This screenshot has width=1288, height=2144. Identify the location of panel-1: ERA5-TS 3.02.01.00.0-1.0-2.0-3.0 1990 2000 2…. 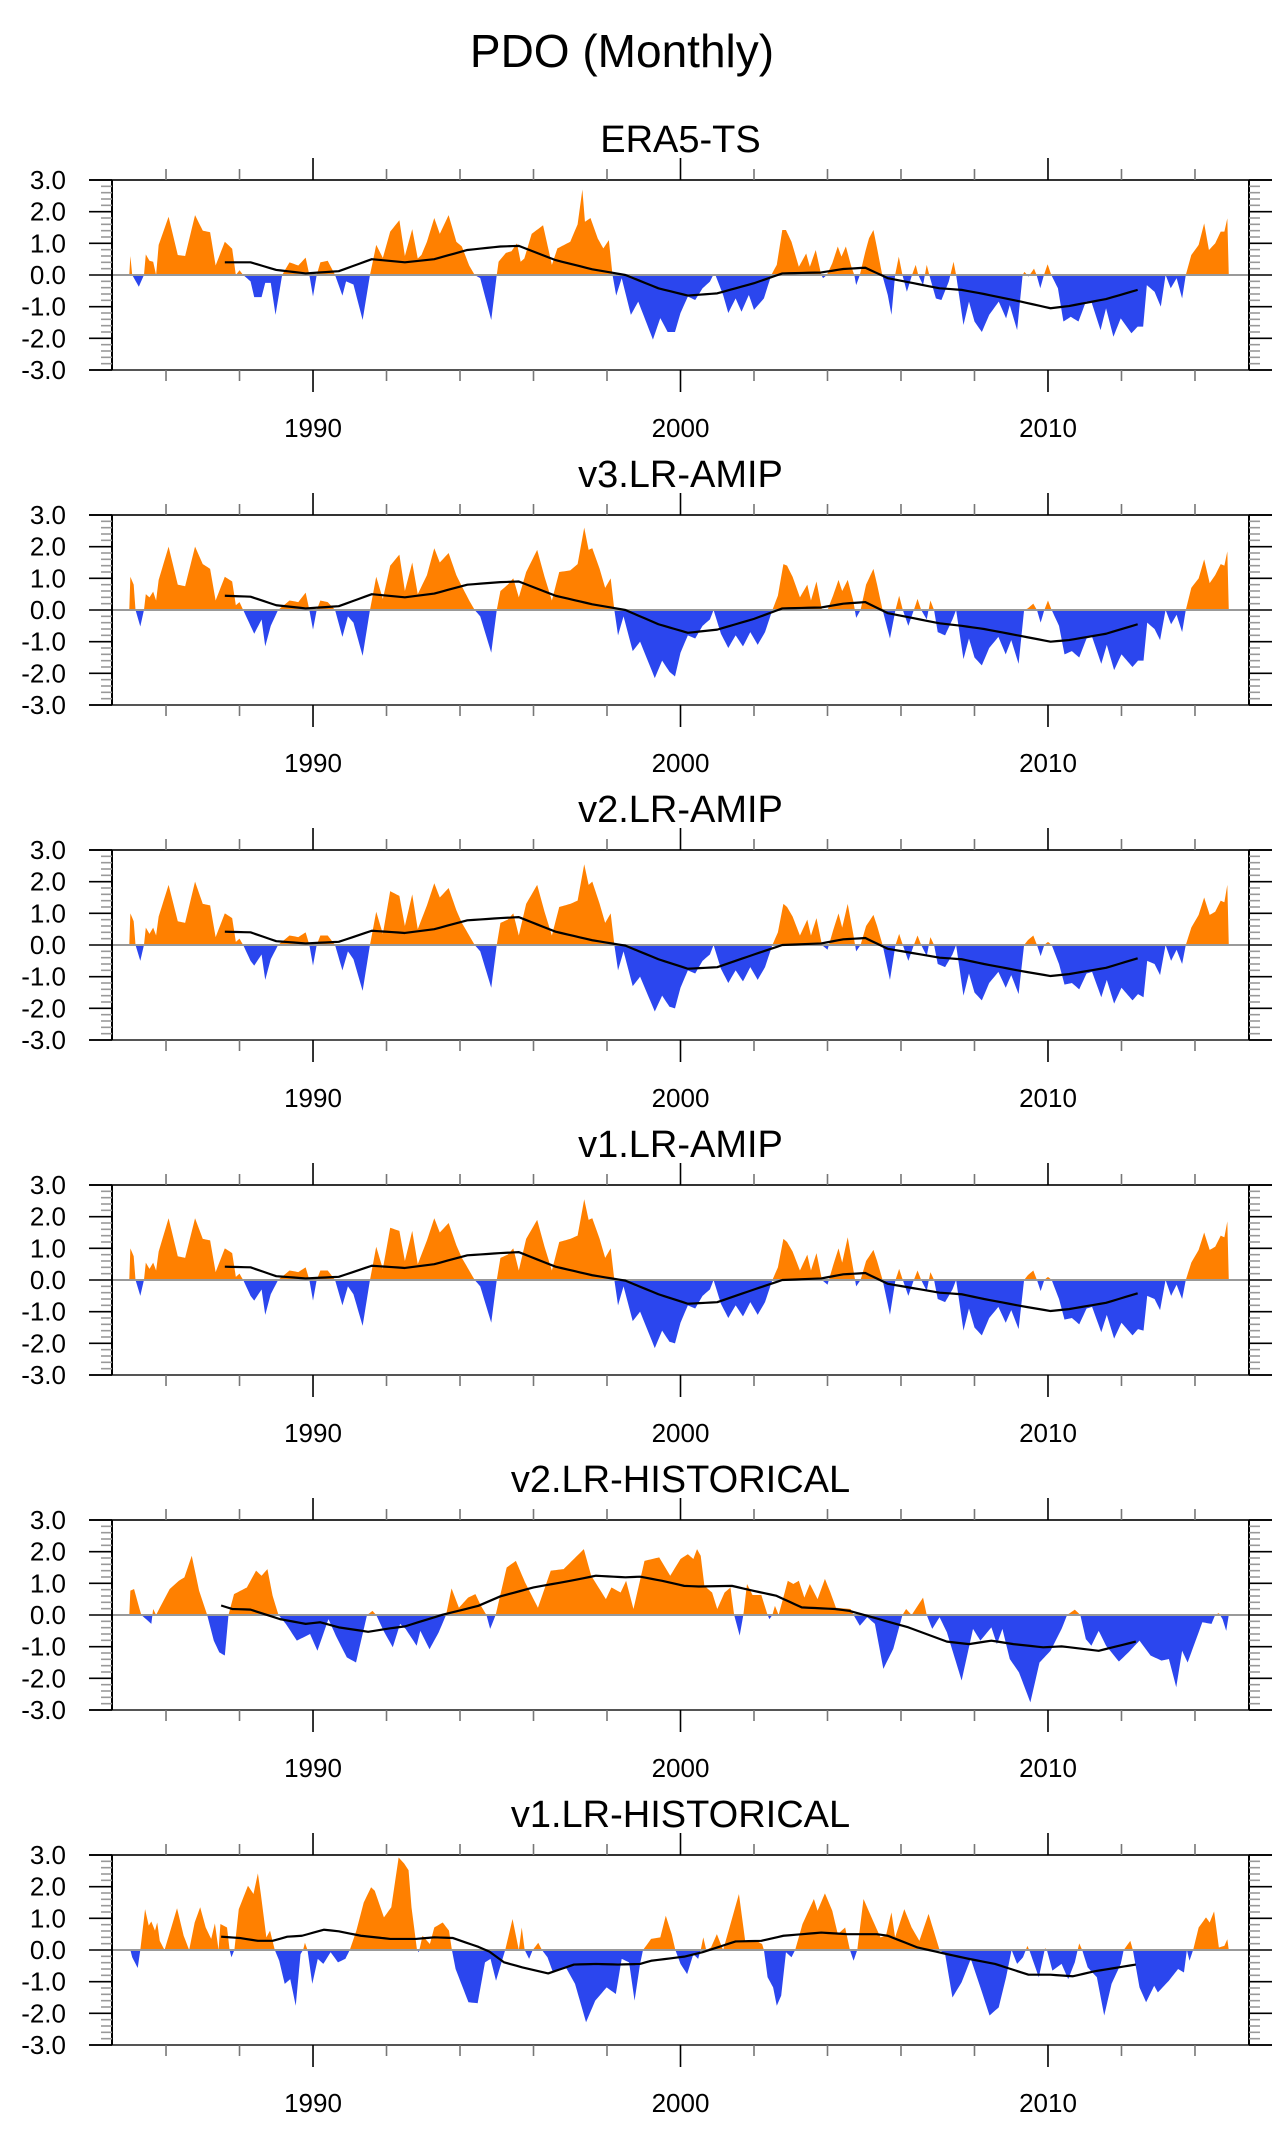
(646, 281).